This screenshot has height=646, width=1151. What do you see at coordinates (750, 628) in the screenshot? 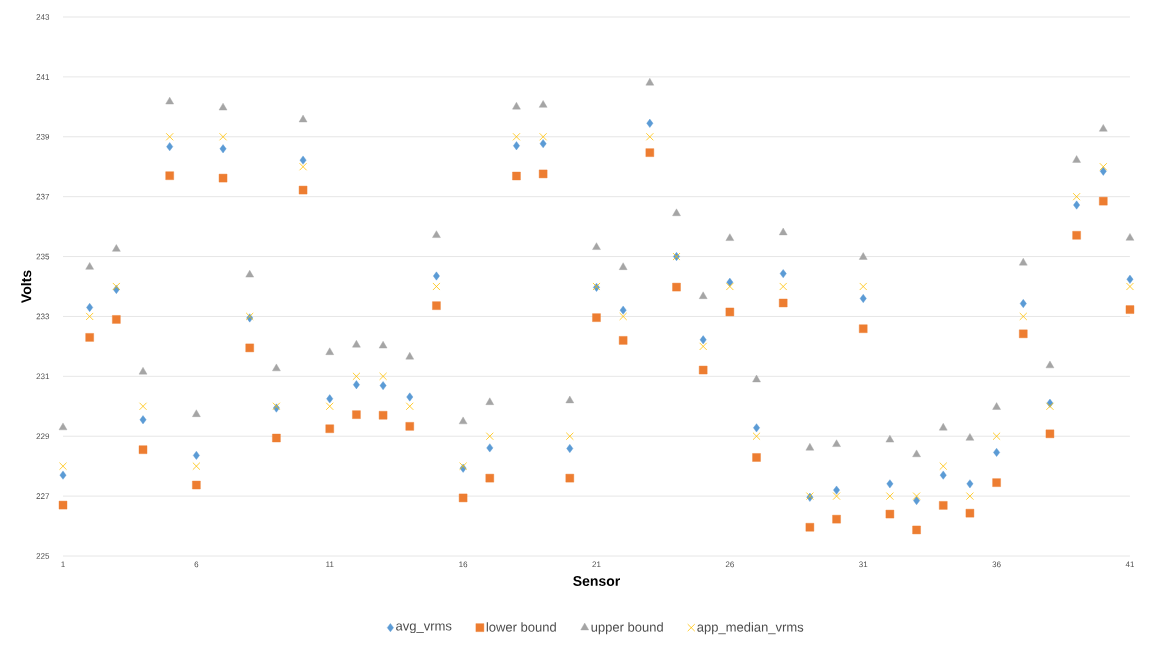
I see `legend-label: app_median_vrms` at bounding box center [750, 628].